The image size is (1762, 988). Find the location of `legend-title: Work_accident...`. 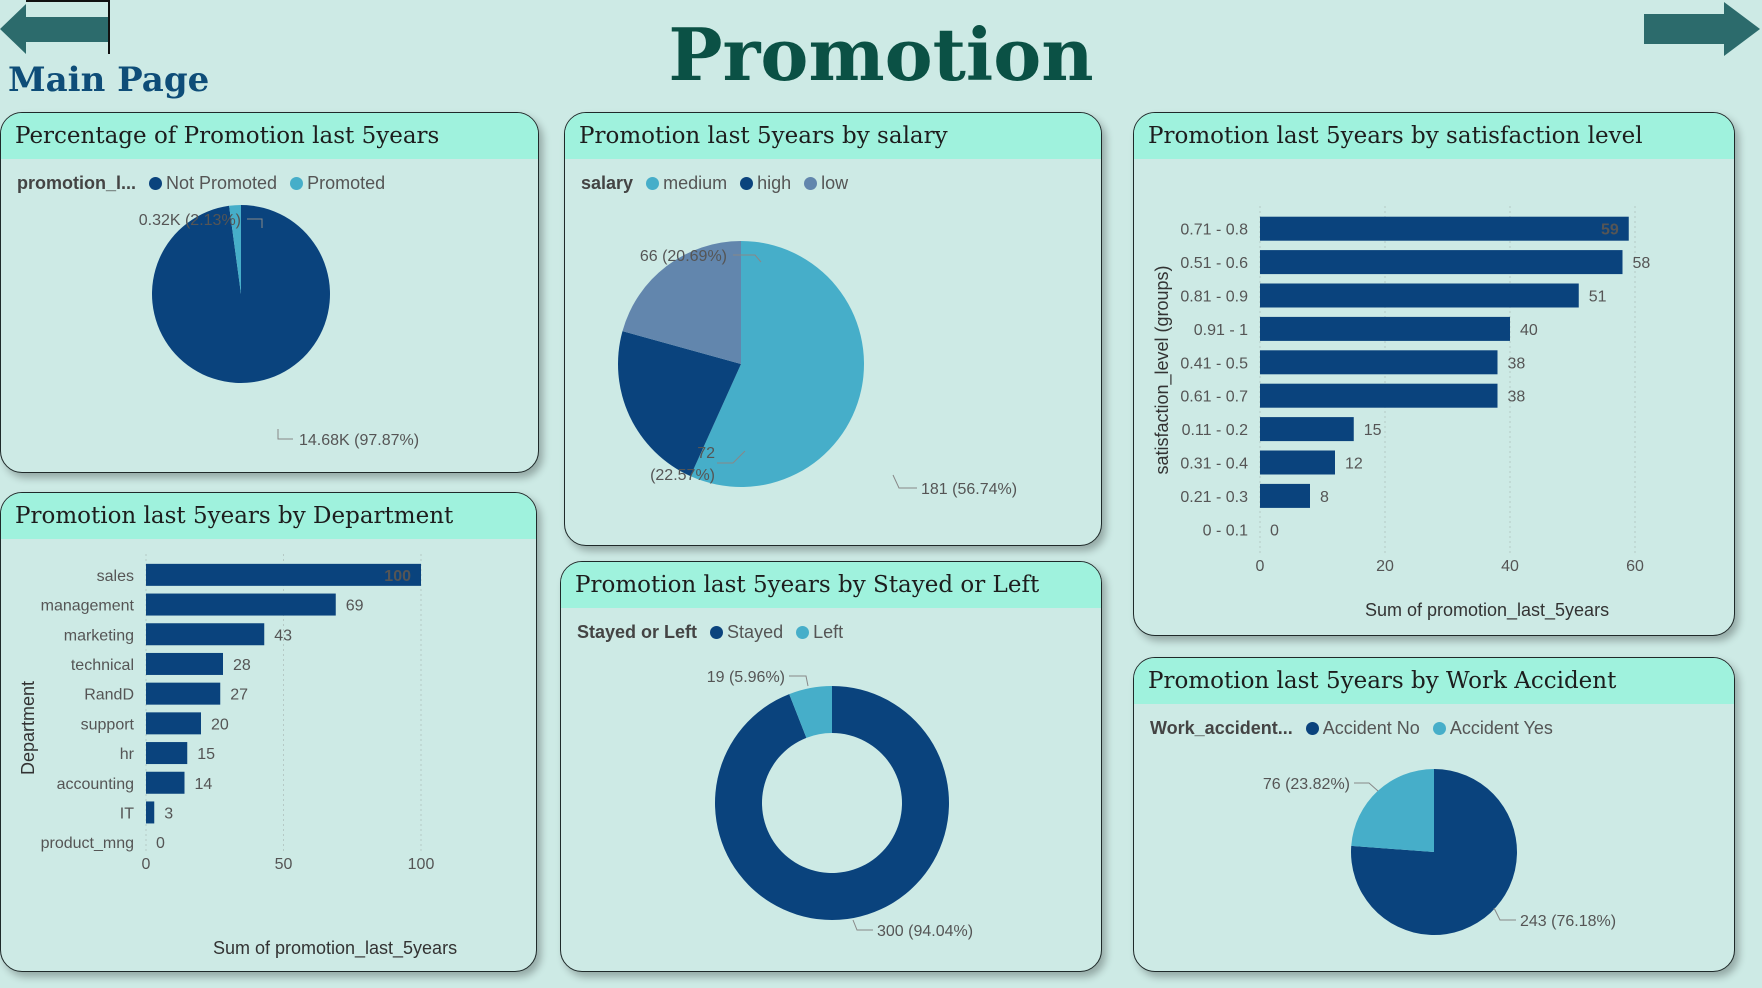

legend-title: Work_accident... is located at coordinates (1221, 728).